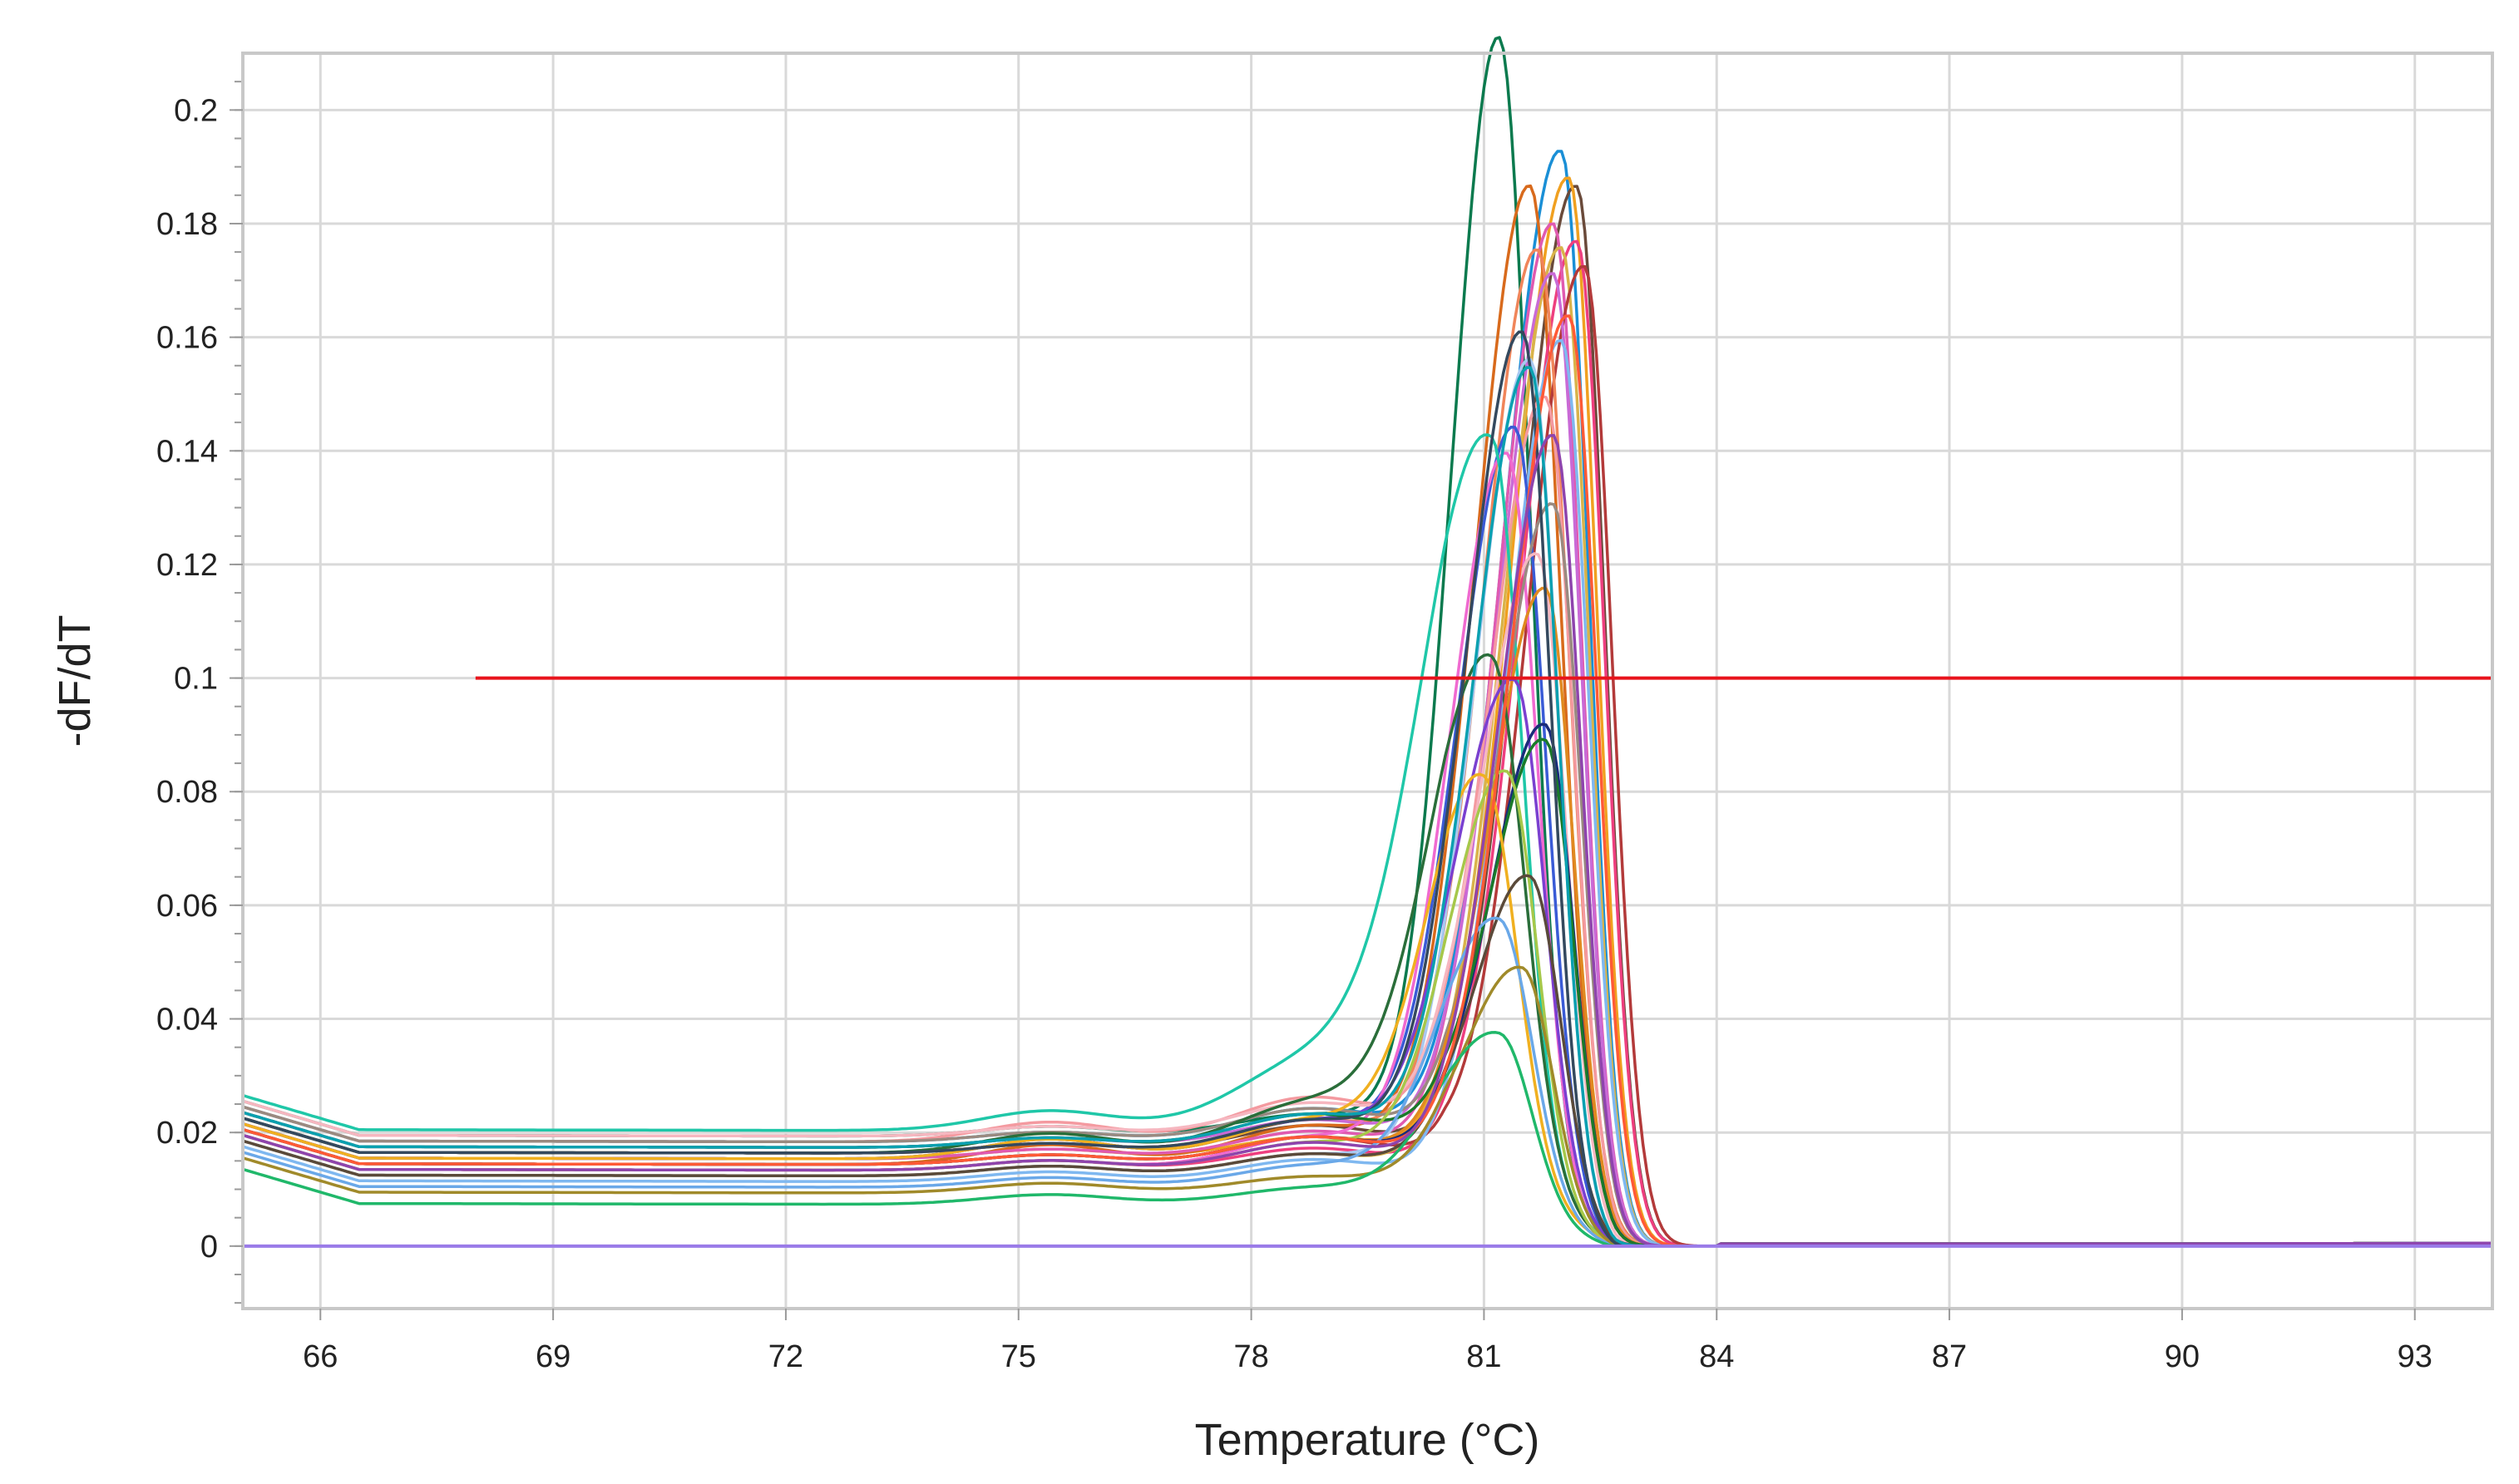 The height and width of the screenshot is (1484, 2519). I want to click on y-tick-label: 0.14, so click(187, 451).